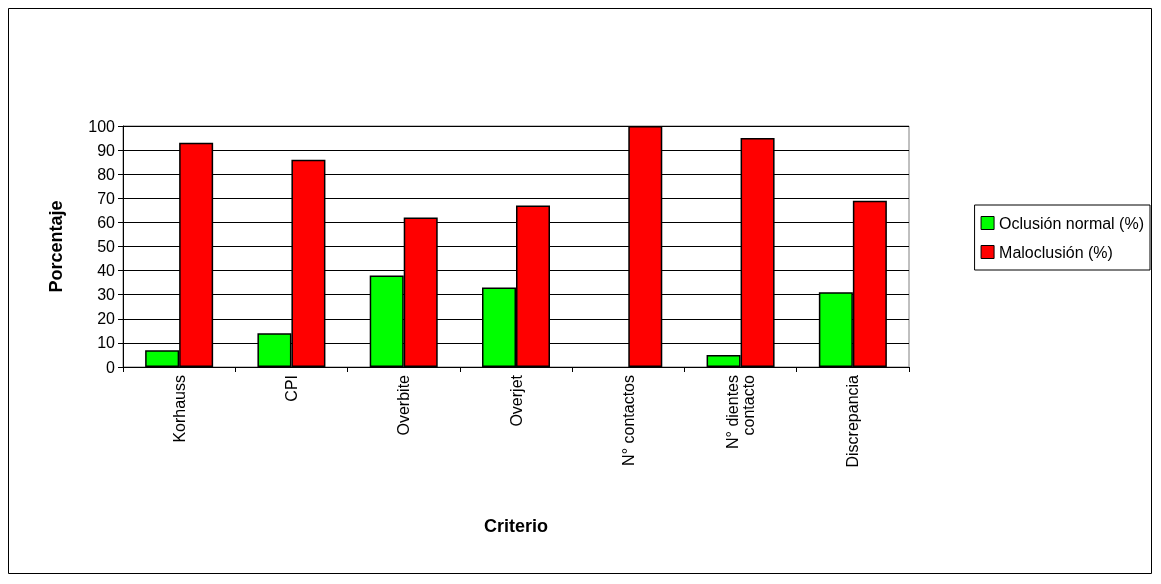  What do you see at coordinates (106, 343) in the screenshot?
I see `y-tick-label: 10` at bounding box center [106, 343].